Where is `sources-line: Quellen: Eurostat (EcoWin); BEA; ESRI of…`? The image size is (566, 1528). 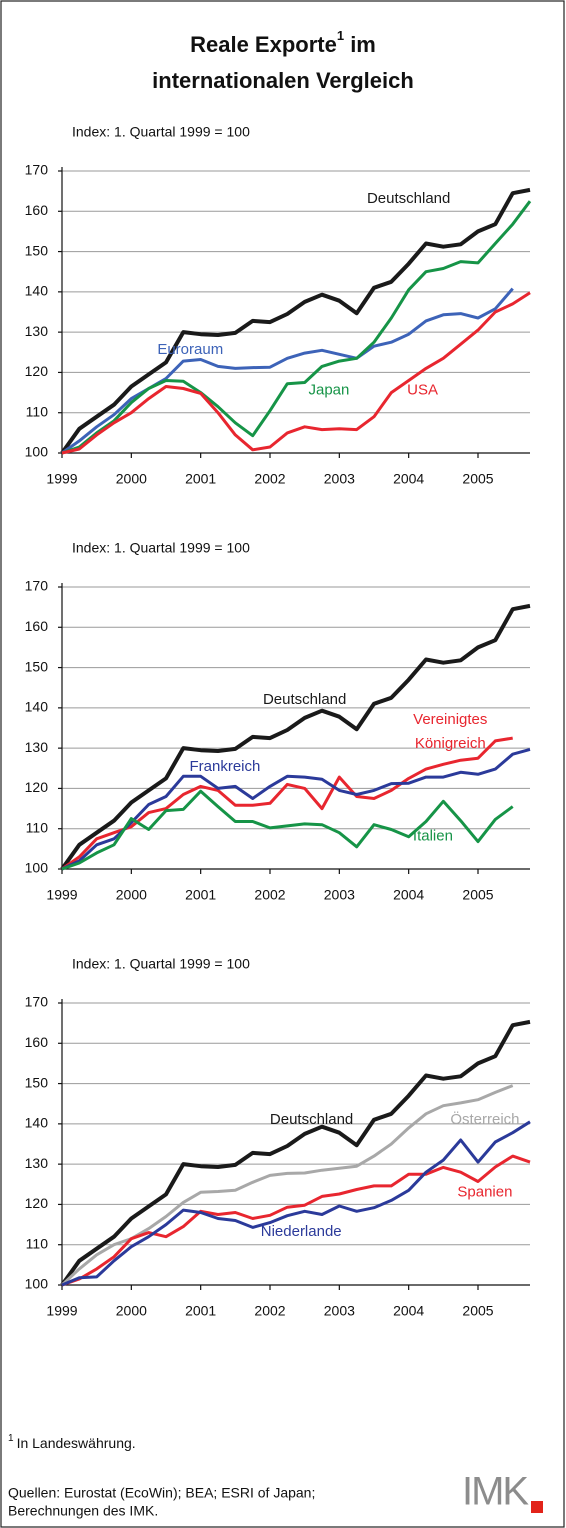 sources-line: Quellen: Eurostat (EcoWin); BEA; ESRI of… is located at coordinates (161, 1493).